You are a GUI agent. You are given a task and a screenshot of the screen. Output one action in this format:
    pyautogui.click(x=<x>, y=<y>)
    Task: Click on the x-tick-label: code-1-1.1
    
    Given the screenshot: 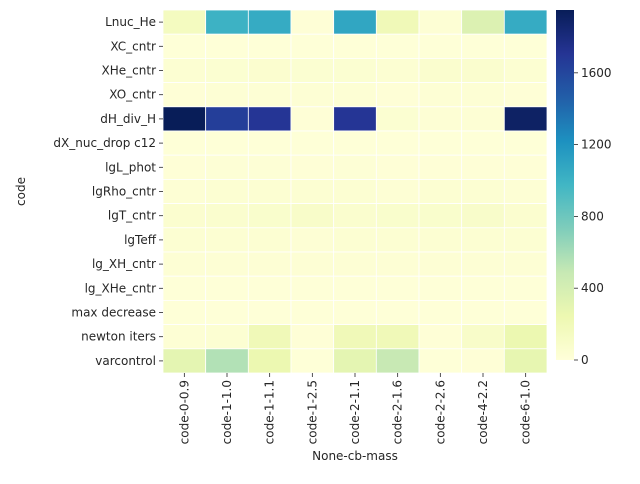 What is the action you would take?
    pyautogui.click(x=270, y=412)
    